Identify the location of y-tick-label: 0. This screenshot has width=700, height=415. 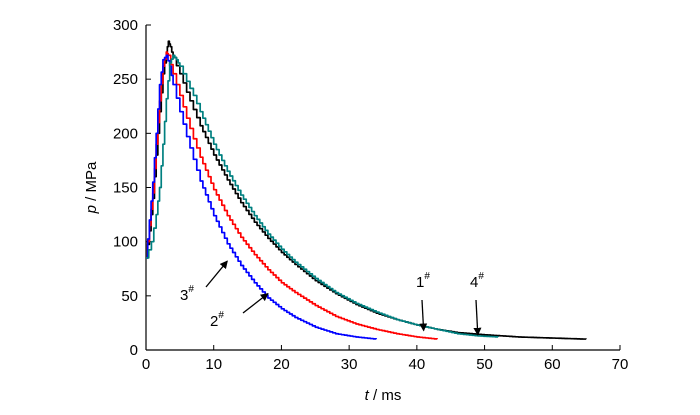
(134, 350).